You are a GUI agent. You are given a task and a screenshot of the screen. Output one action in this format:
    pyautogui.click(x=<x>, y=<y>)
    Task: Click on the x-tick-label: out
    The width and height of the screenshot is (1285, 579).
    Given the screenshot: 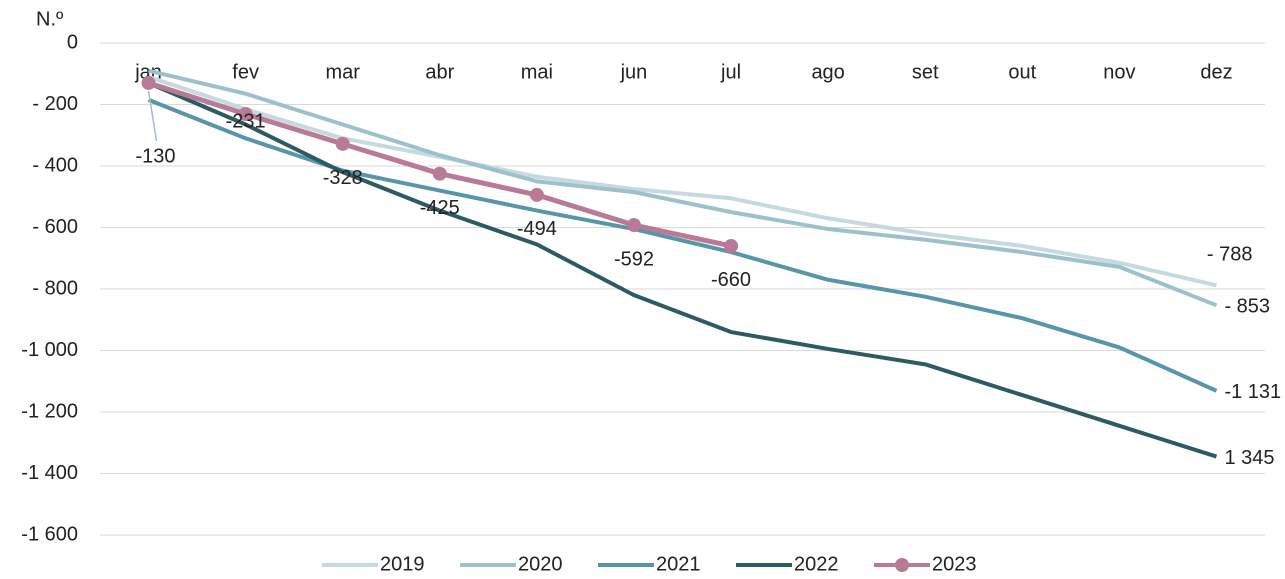 What is the action you would take?
    pyautogui.click(x=1022, y=72)
    